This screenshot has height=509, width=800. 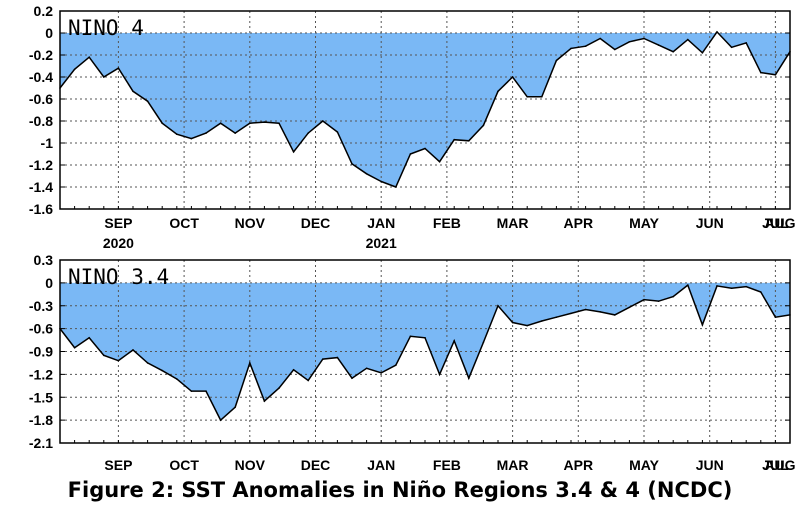 What do you see at coordinates (381, 465) in the screenshot?
I see `nino34-month-label: JAN` at bounding box center [381, 465].